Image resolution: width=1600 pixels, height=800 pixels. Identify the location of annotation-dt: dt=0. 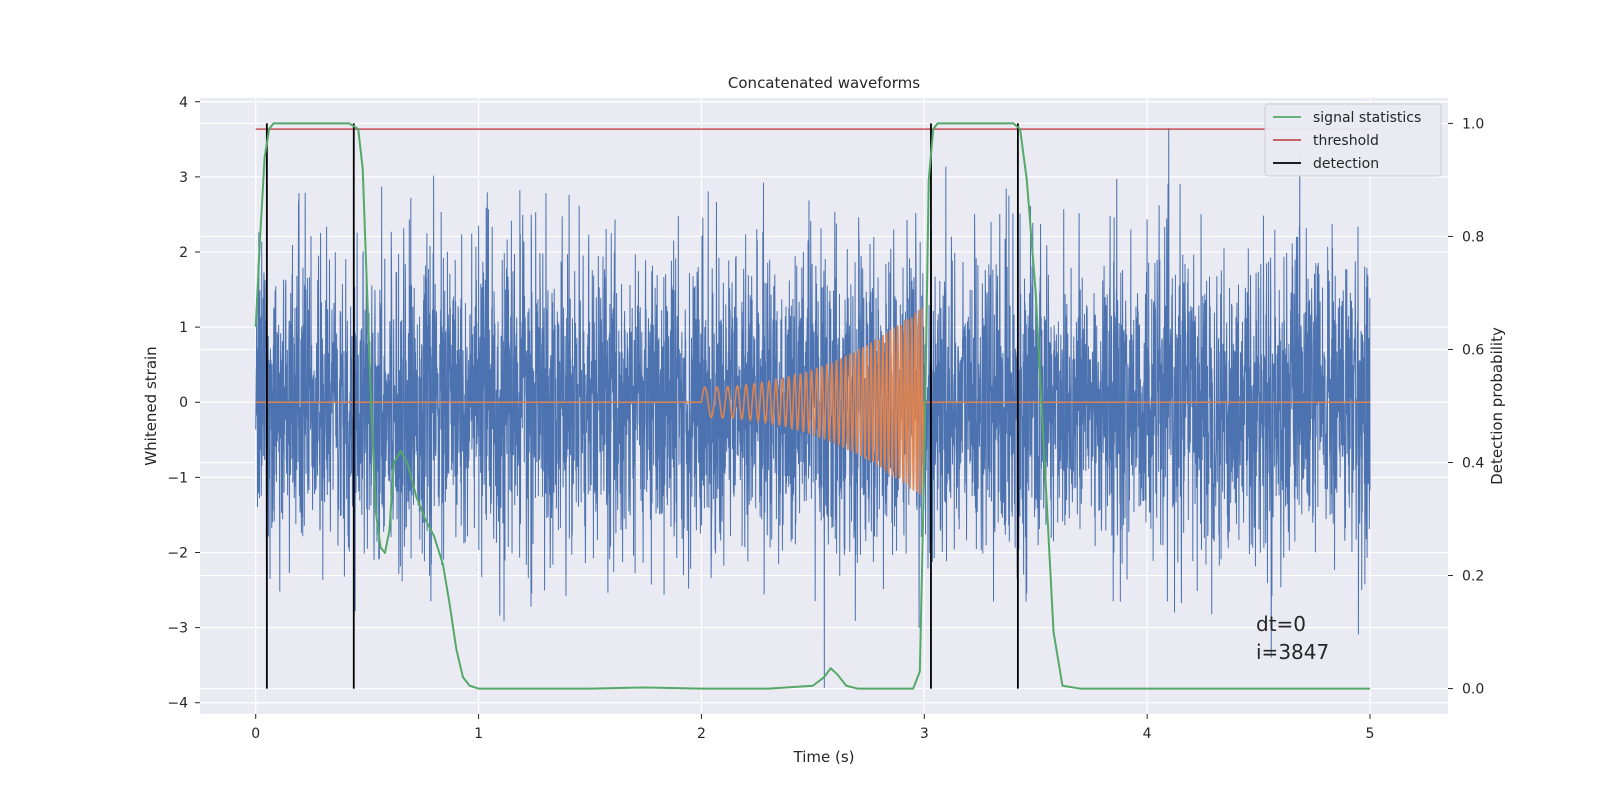
(1281, 624).